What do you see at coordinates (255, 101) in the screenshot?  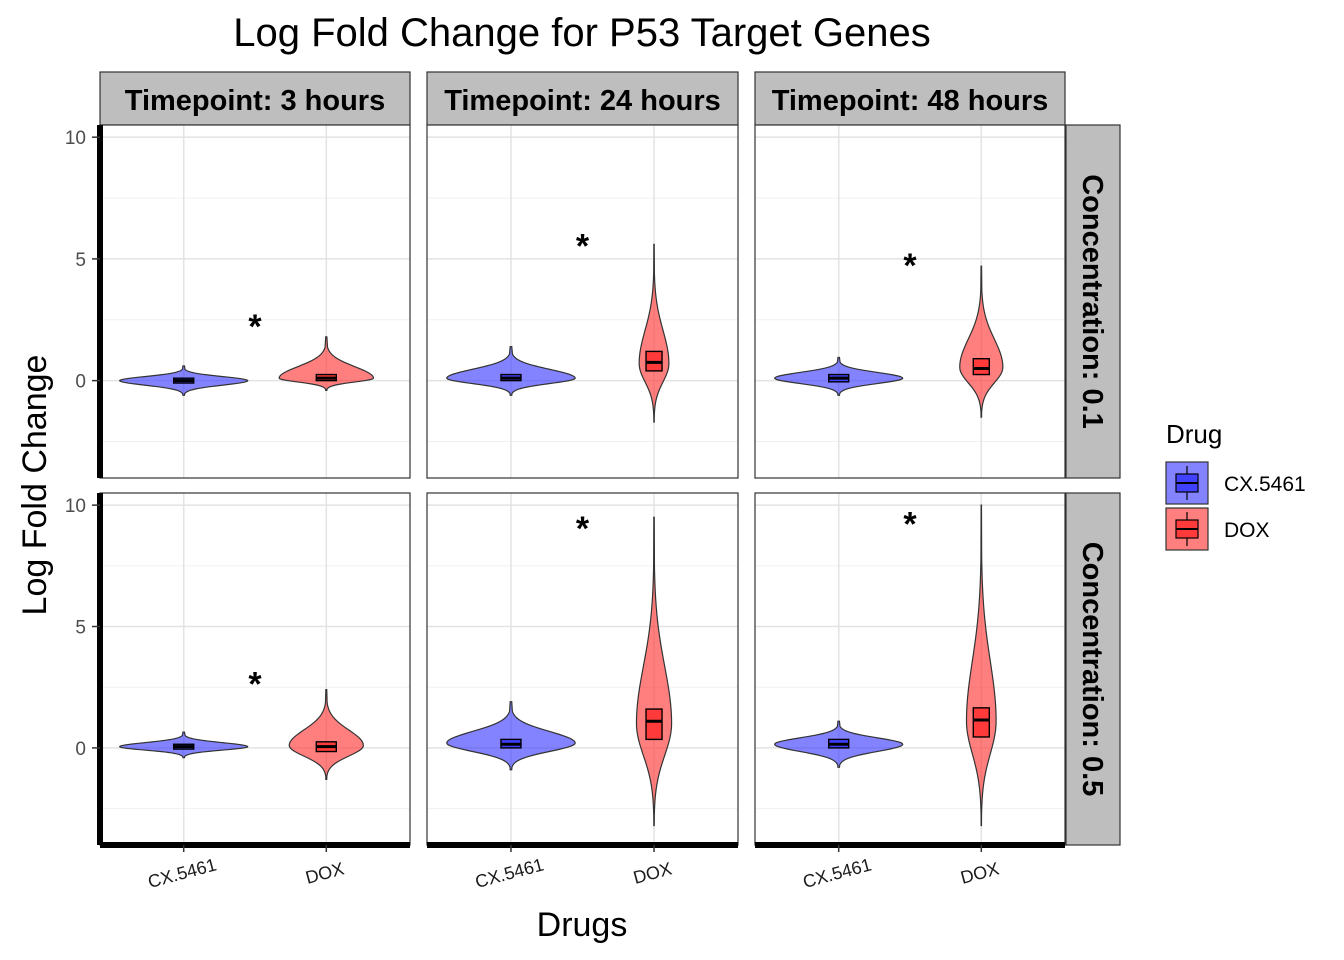 I see `column-strip-label: Timepoint: 3 hours` at bounding box center [255, 101].